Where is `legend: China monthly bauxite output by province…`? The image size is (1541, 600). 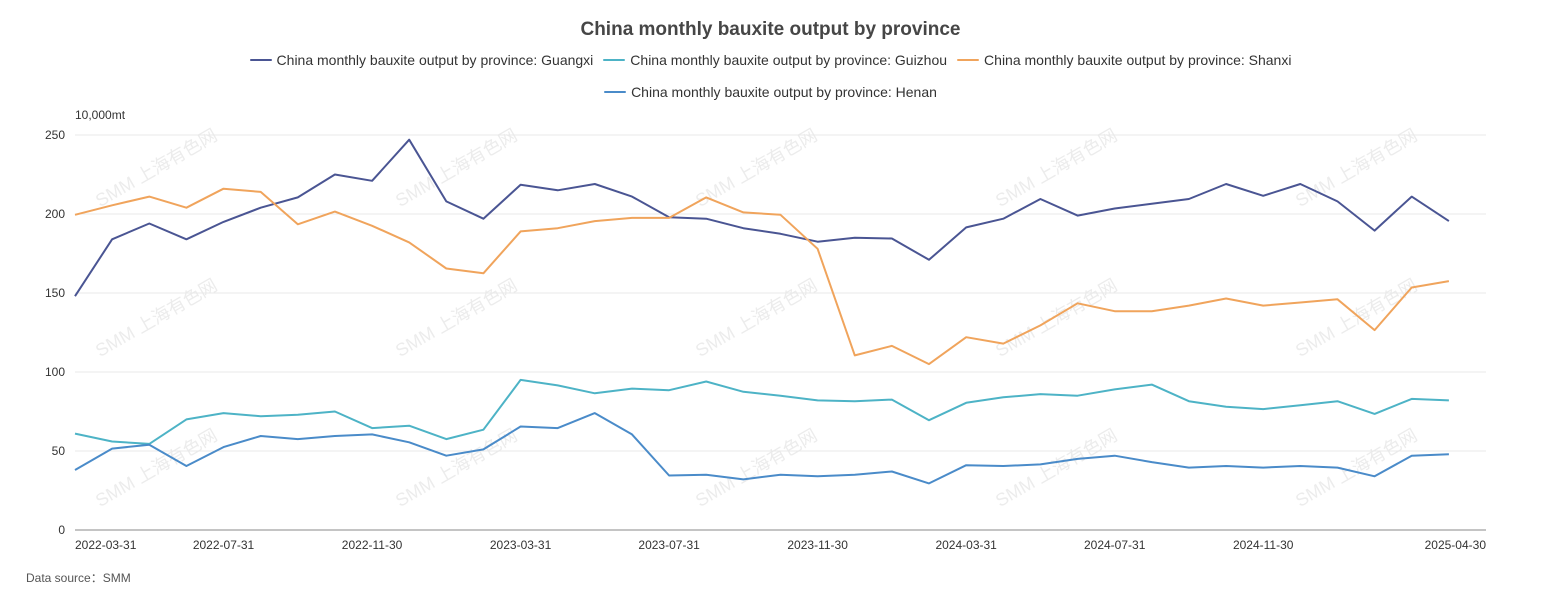
legend: China monthly bauxite output by province… is located at coordinates (770, 60).